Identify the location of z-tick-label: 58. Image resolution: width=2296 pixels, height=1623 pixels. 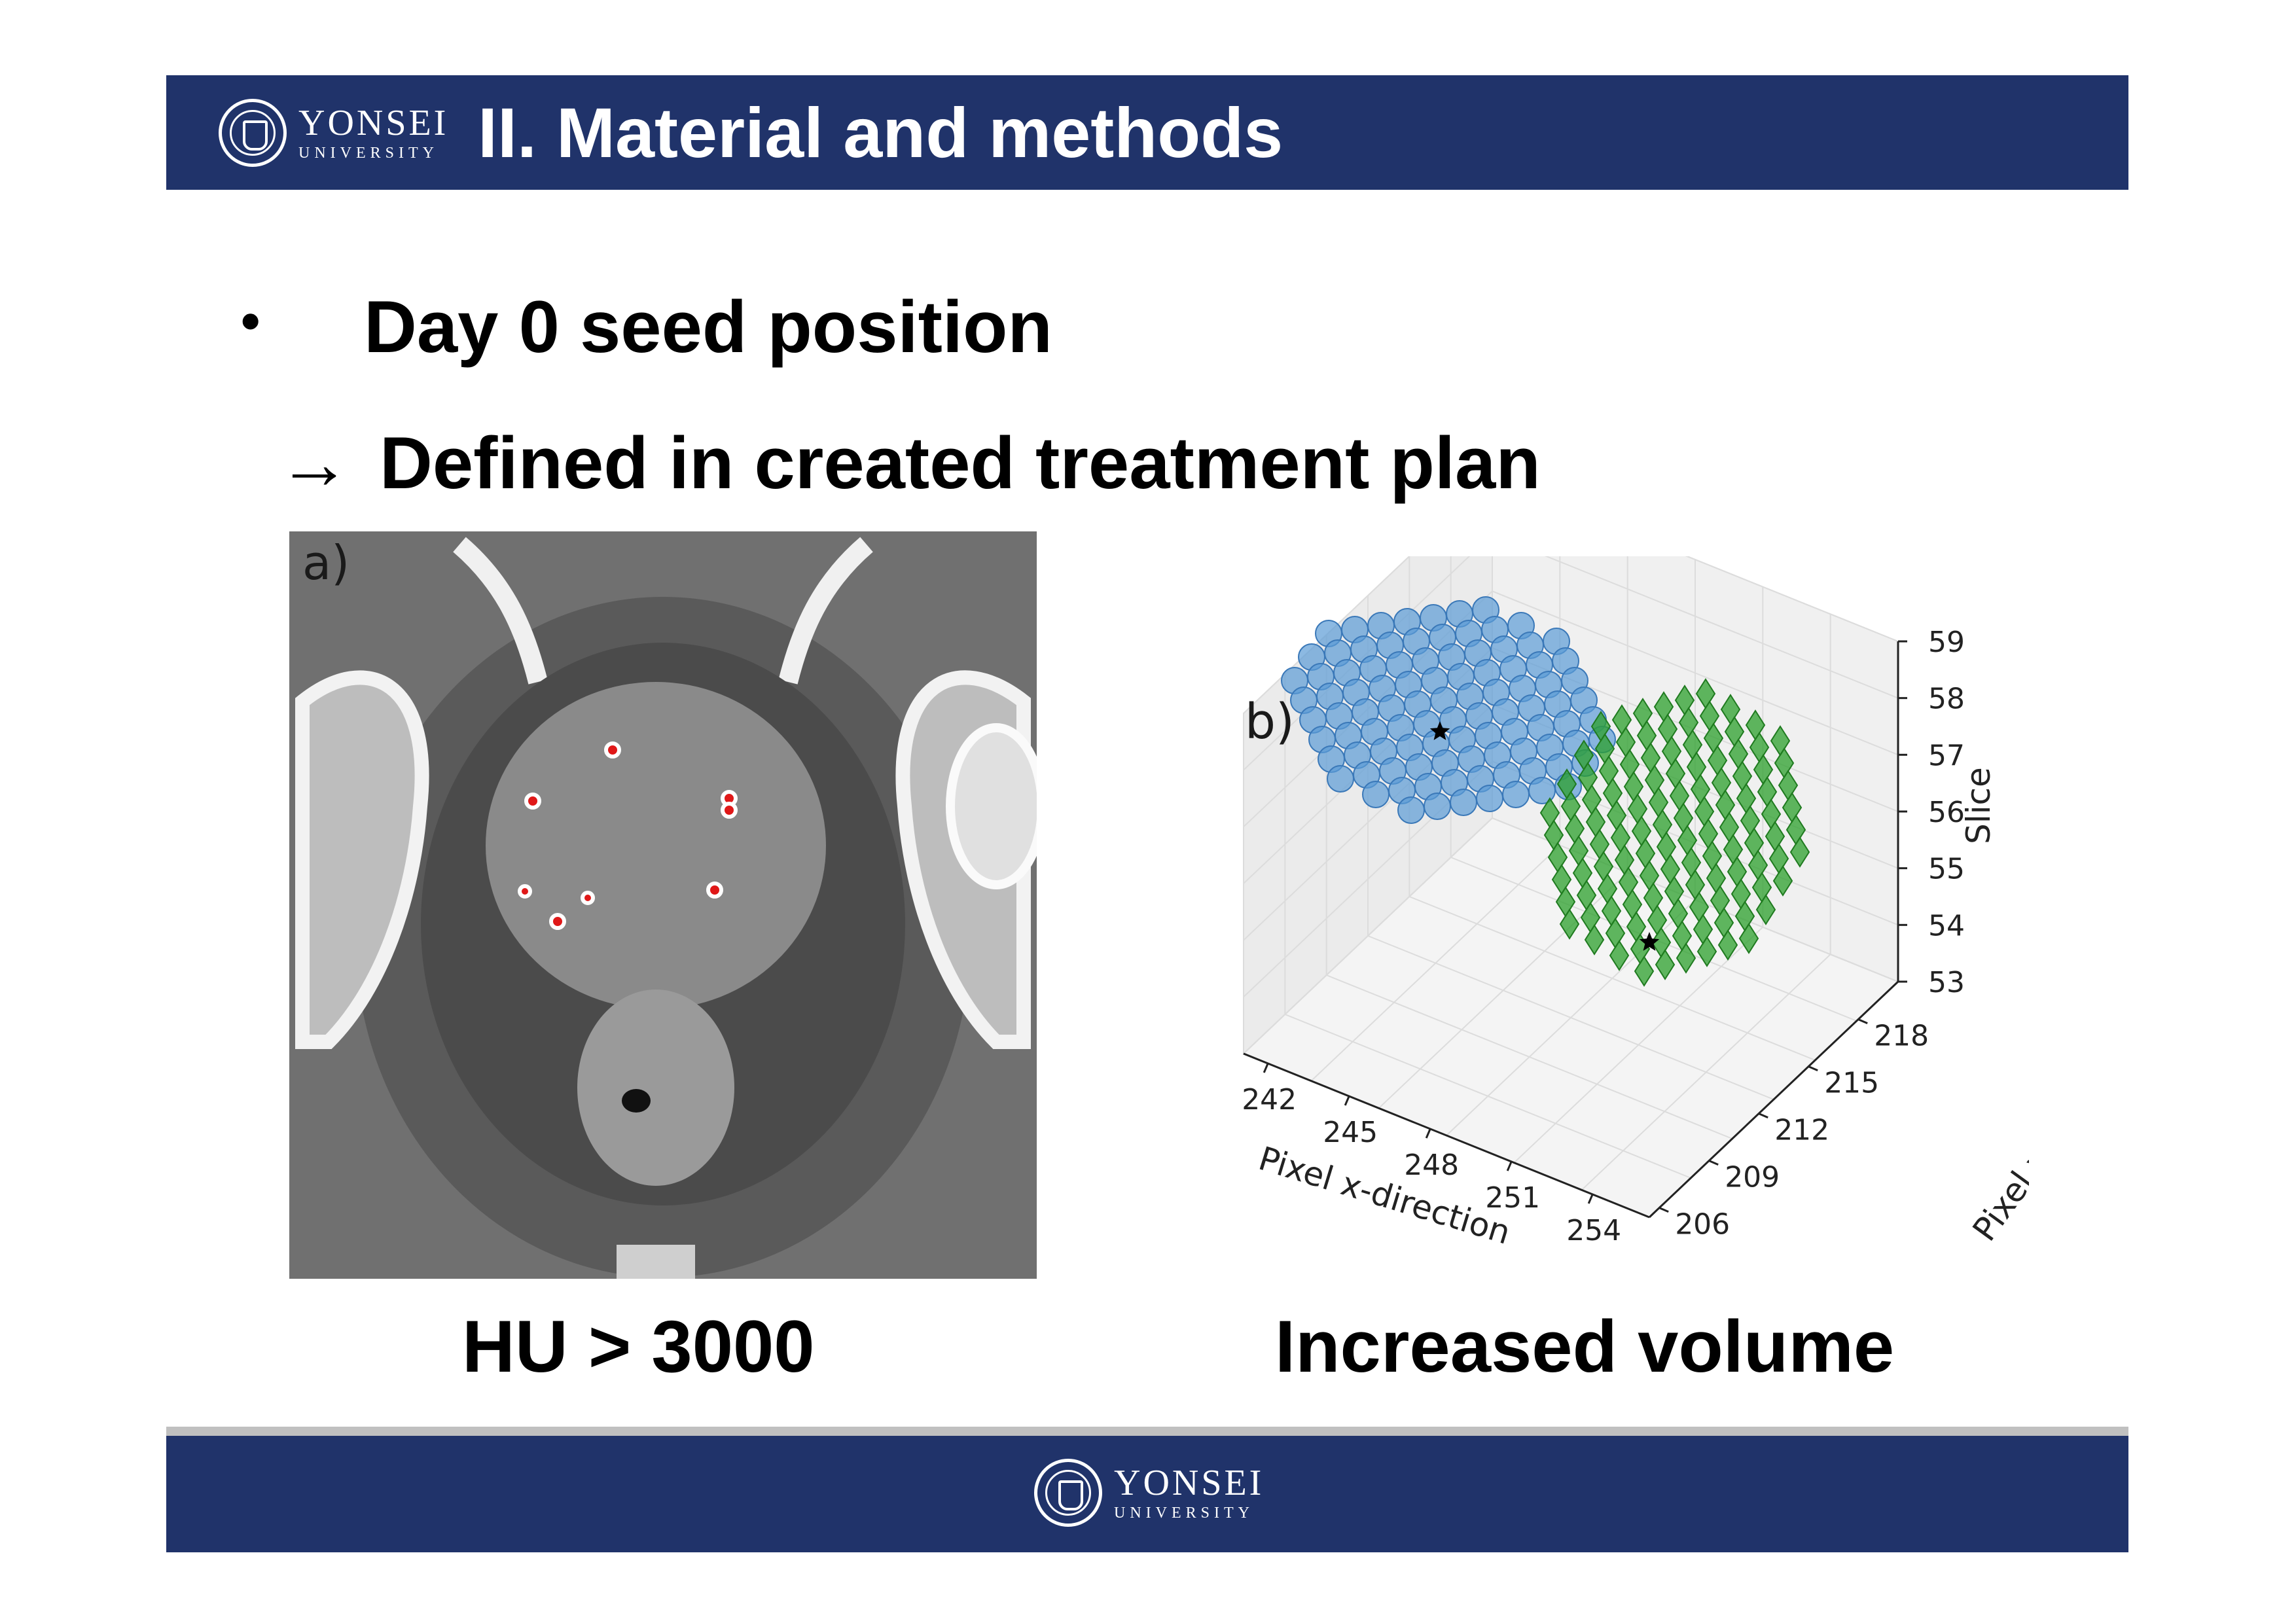
(1946, 699).